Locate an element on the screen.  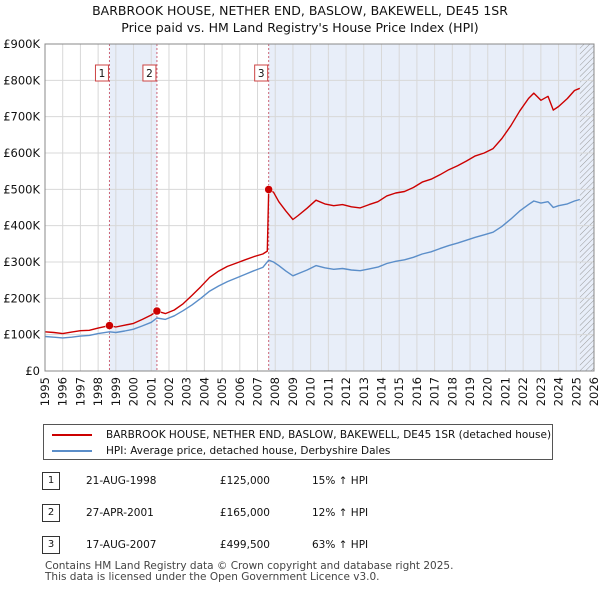
x-tick-label: 1995 is located at coordinates (45, 391).